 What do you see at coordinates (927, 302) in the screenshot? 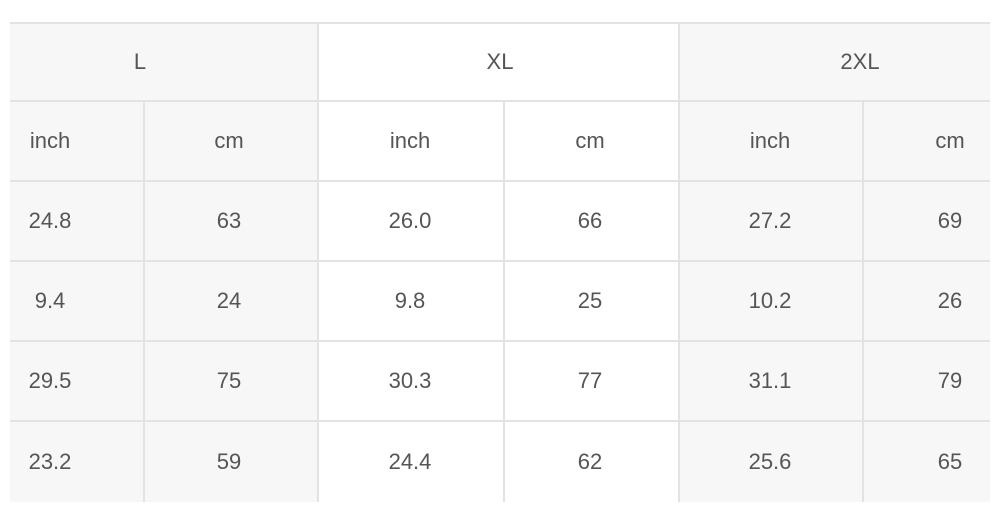
I see `table-cell: 26` at bounding box center [927, 302].